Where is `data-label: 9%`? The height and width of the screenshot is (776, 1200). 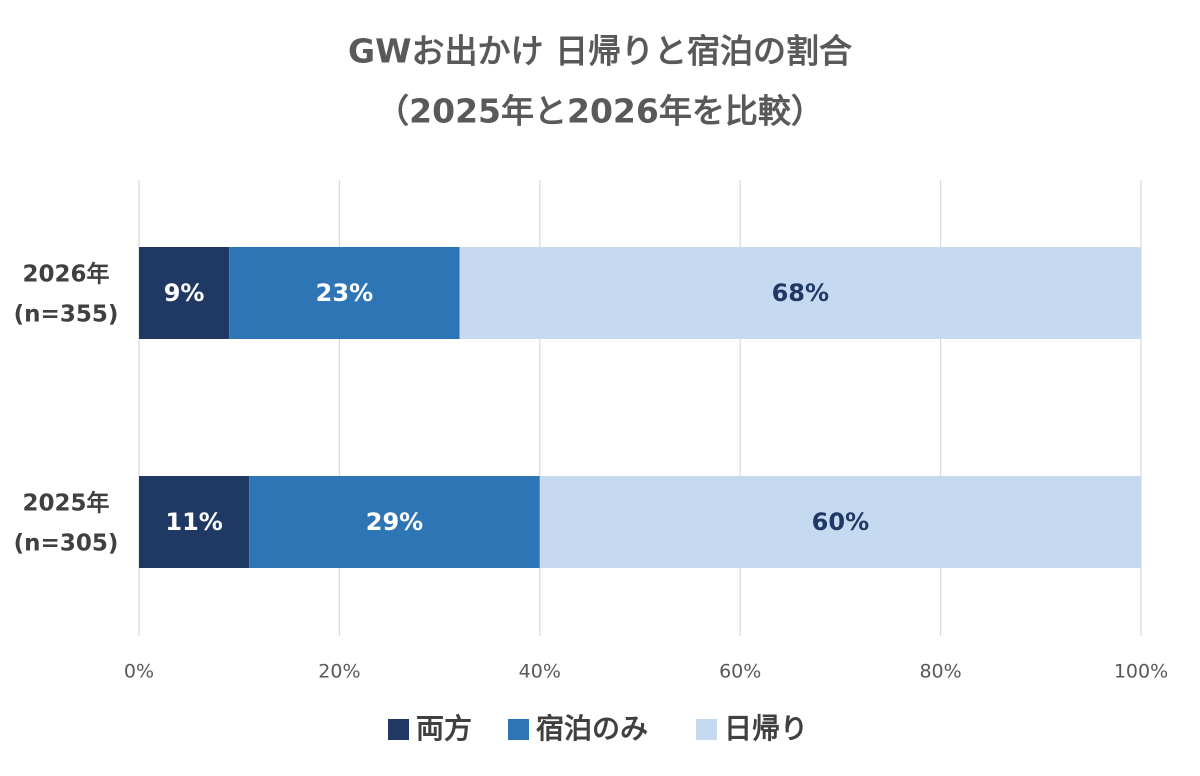
data-label: 9% is located at coordinates (184, 293).